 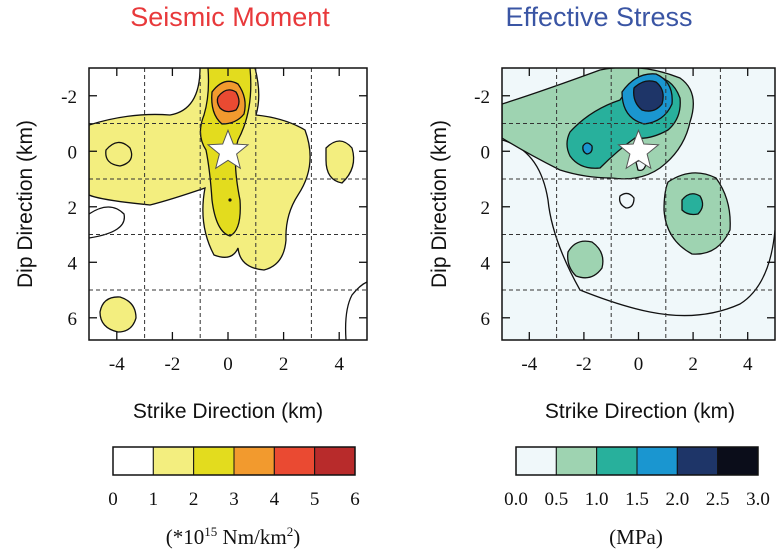 I want to click on seismic-moment-title: Seismic Moment, so click(x=230, y=17).